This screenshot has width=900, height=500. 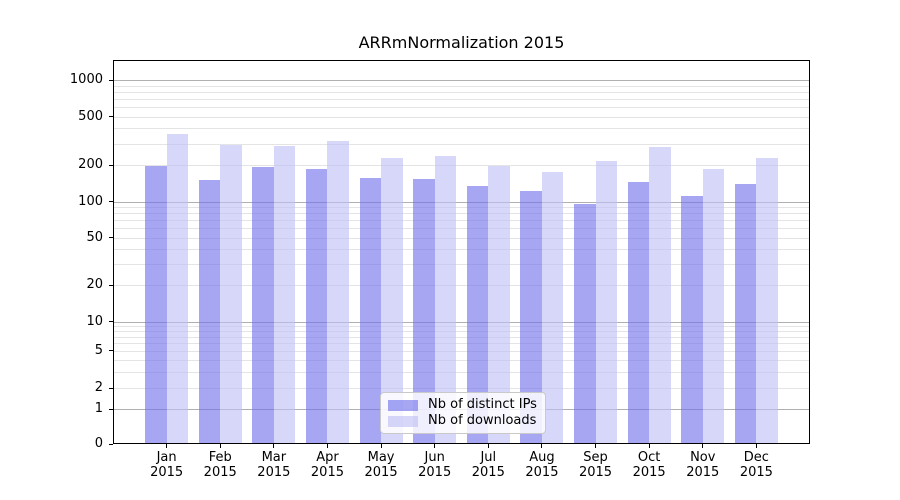 What do you see at coordinates (220, 465) in the screenshot?
I see `x-tick-label: Feb 2015` at bounding box center [220, 465].